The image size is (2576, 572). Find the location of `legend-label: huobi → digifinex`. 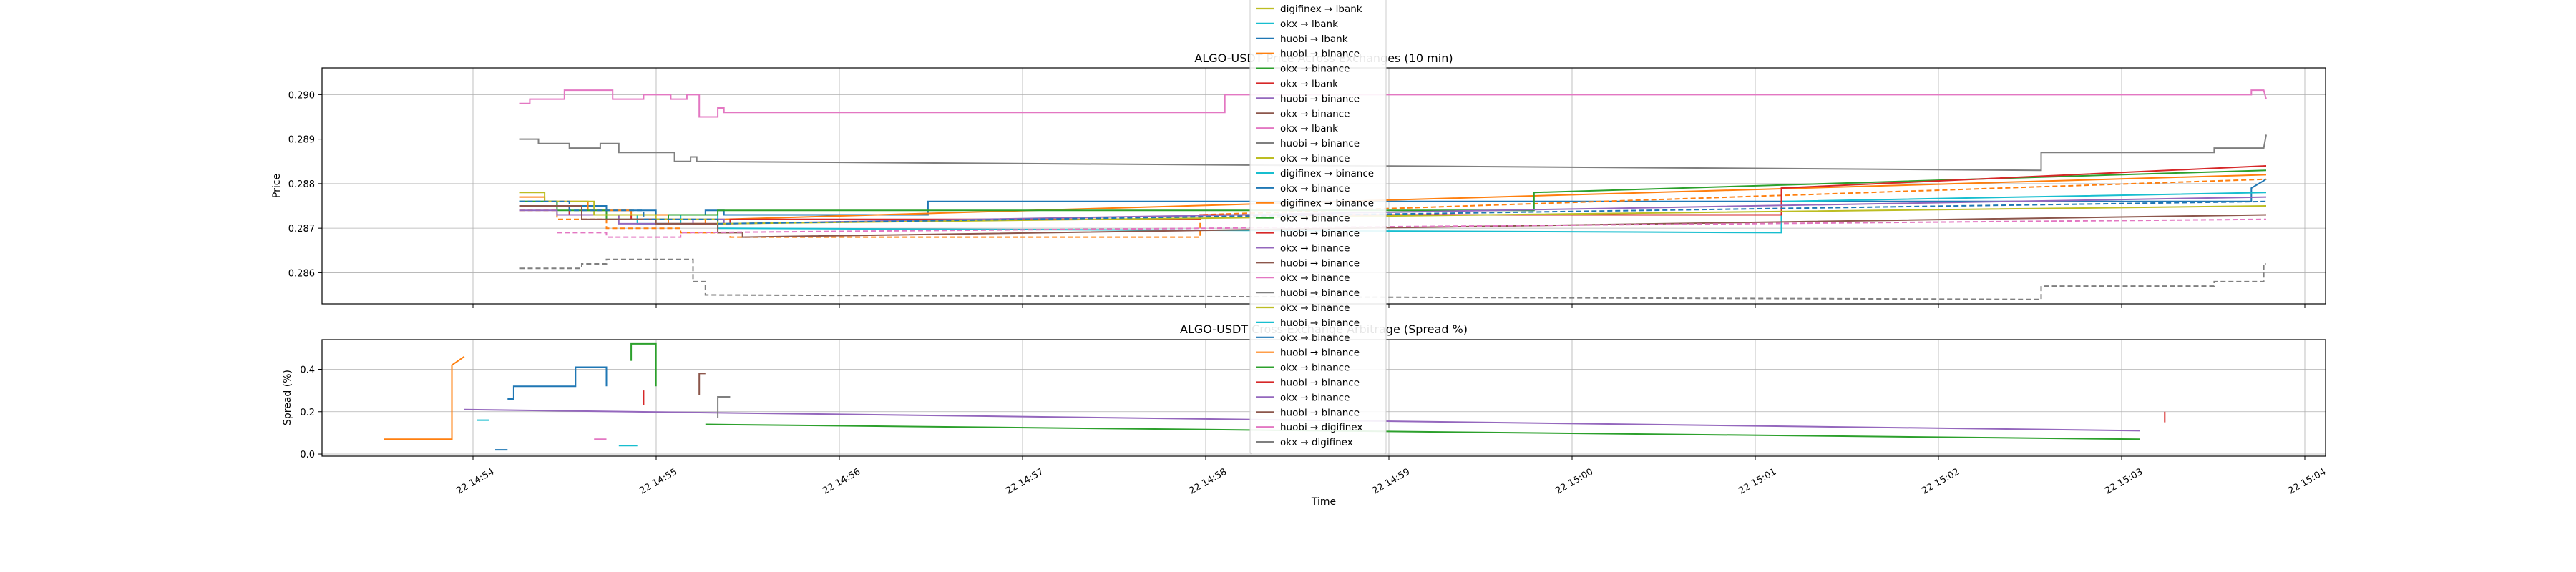

legend-label: huobi → digifinex is located at coordinates (1321, 427).